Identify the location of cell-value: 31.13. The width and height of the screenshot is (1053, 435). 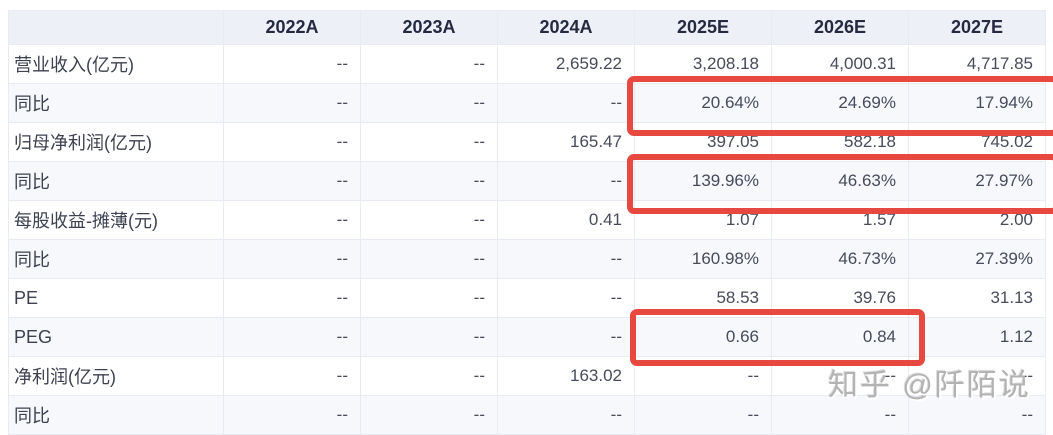
(977, 298).